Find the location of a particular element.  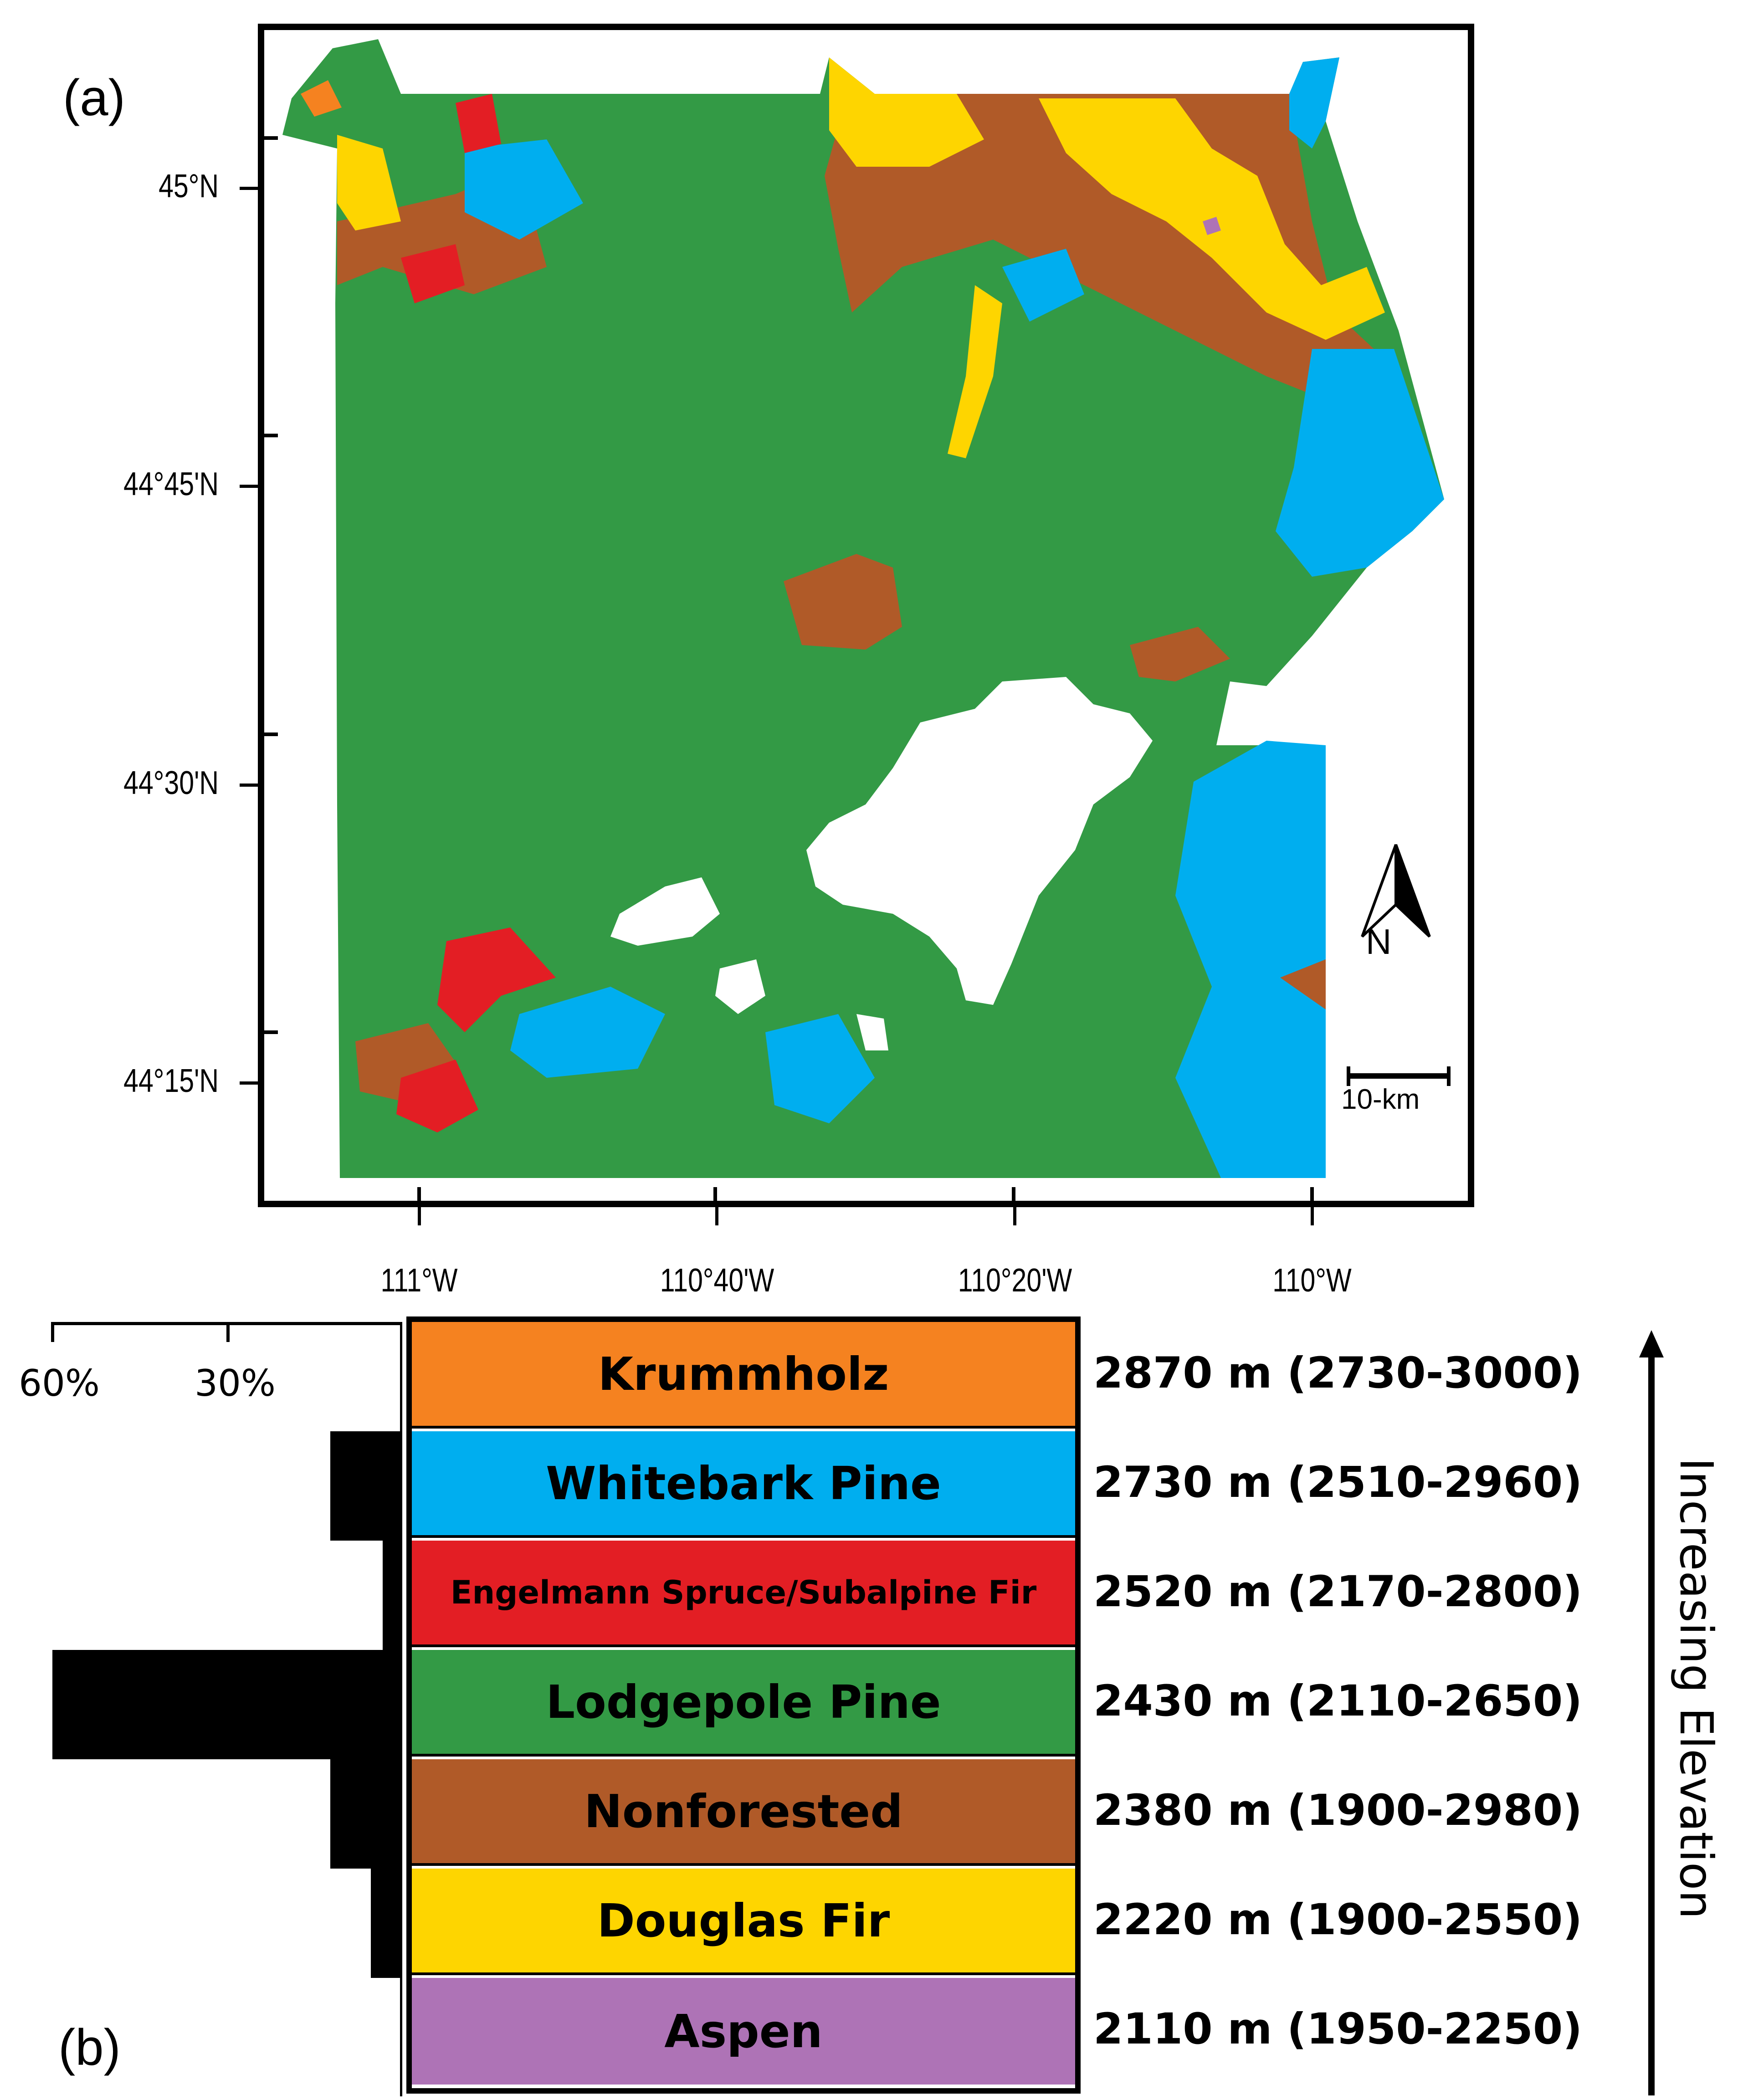

legend-row-aspen: Aspen is located at coordinates (744, 2031).